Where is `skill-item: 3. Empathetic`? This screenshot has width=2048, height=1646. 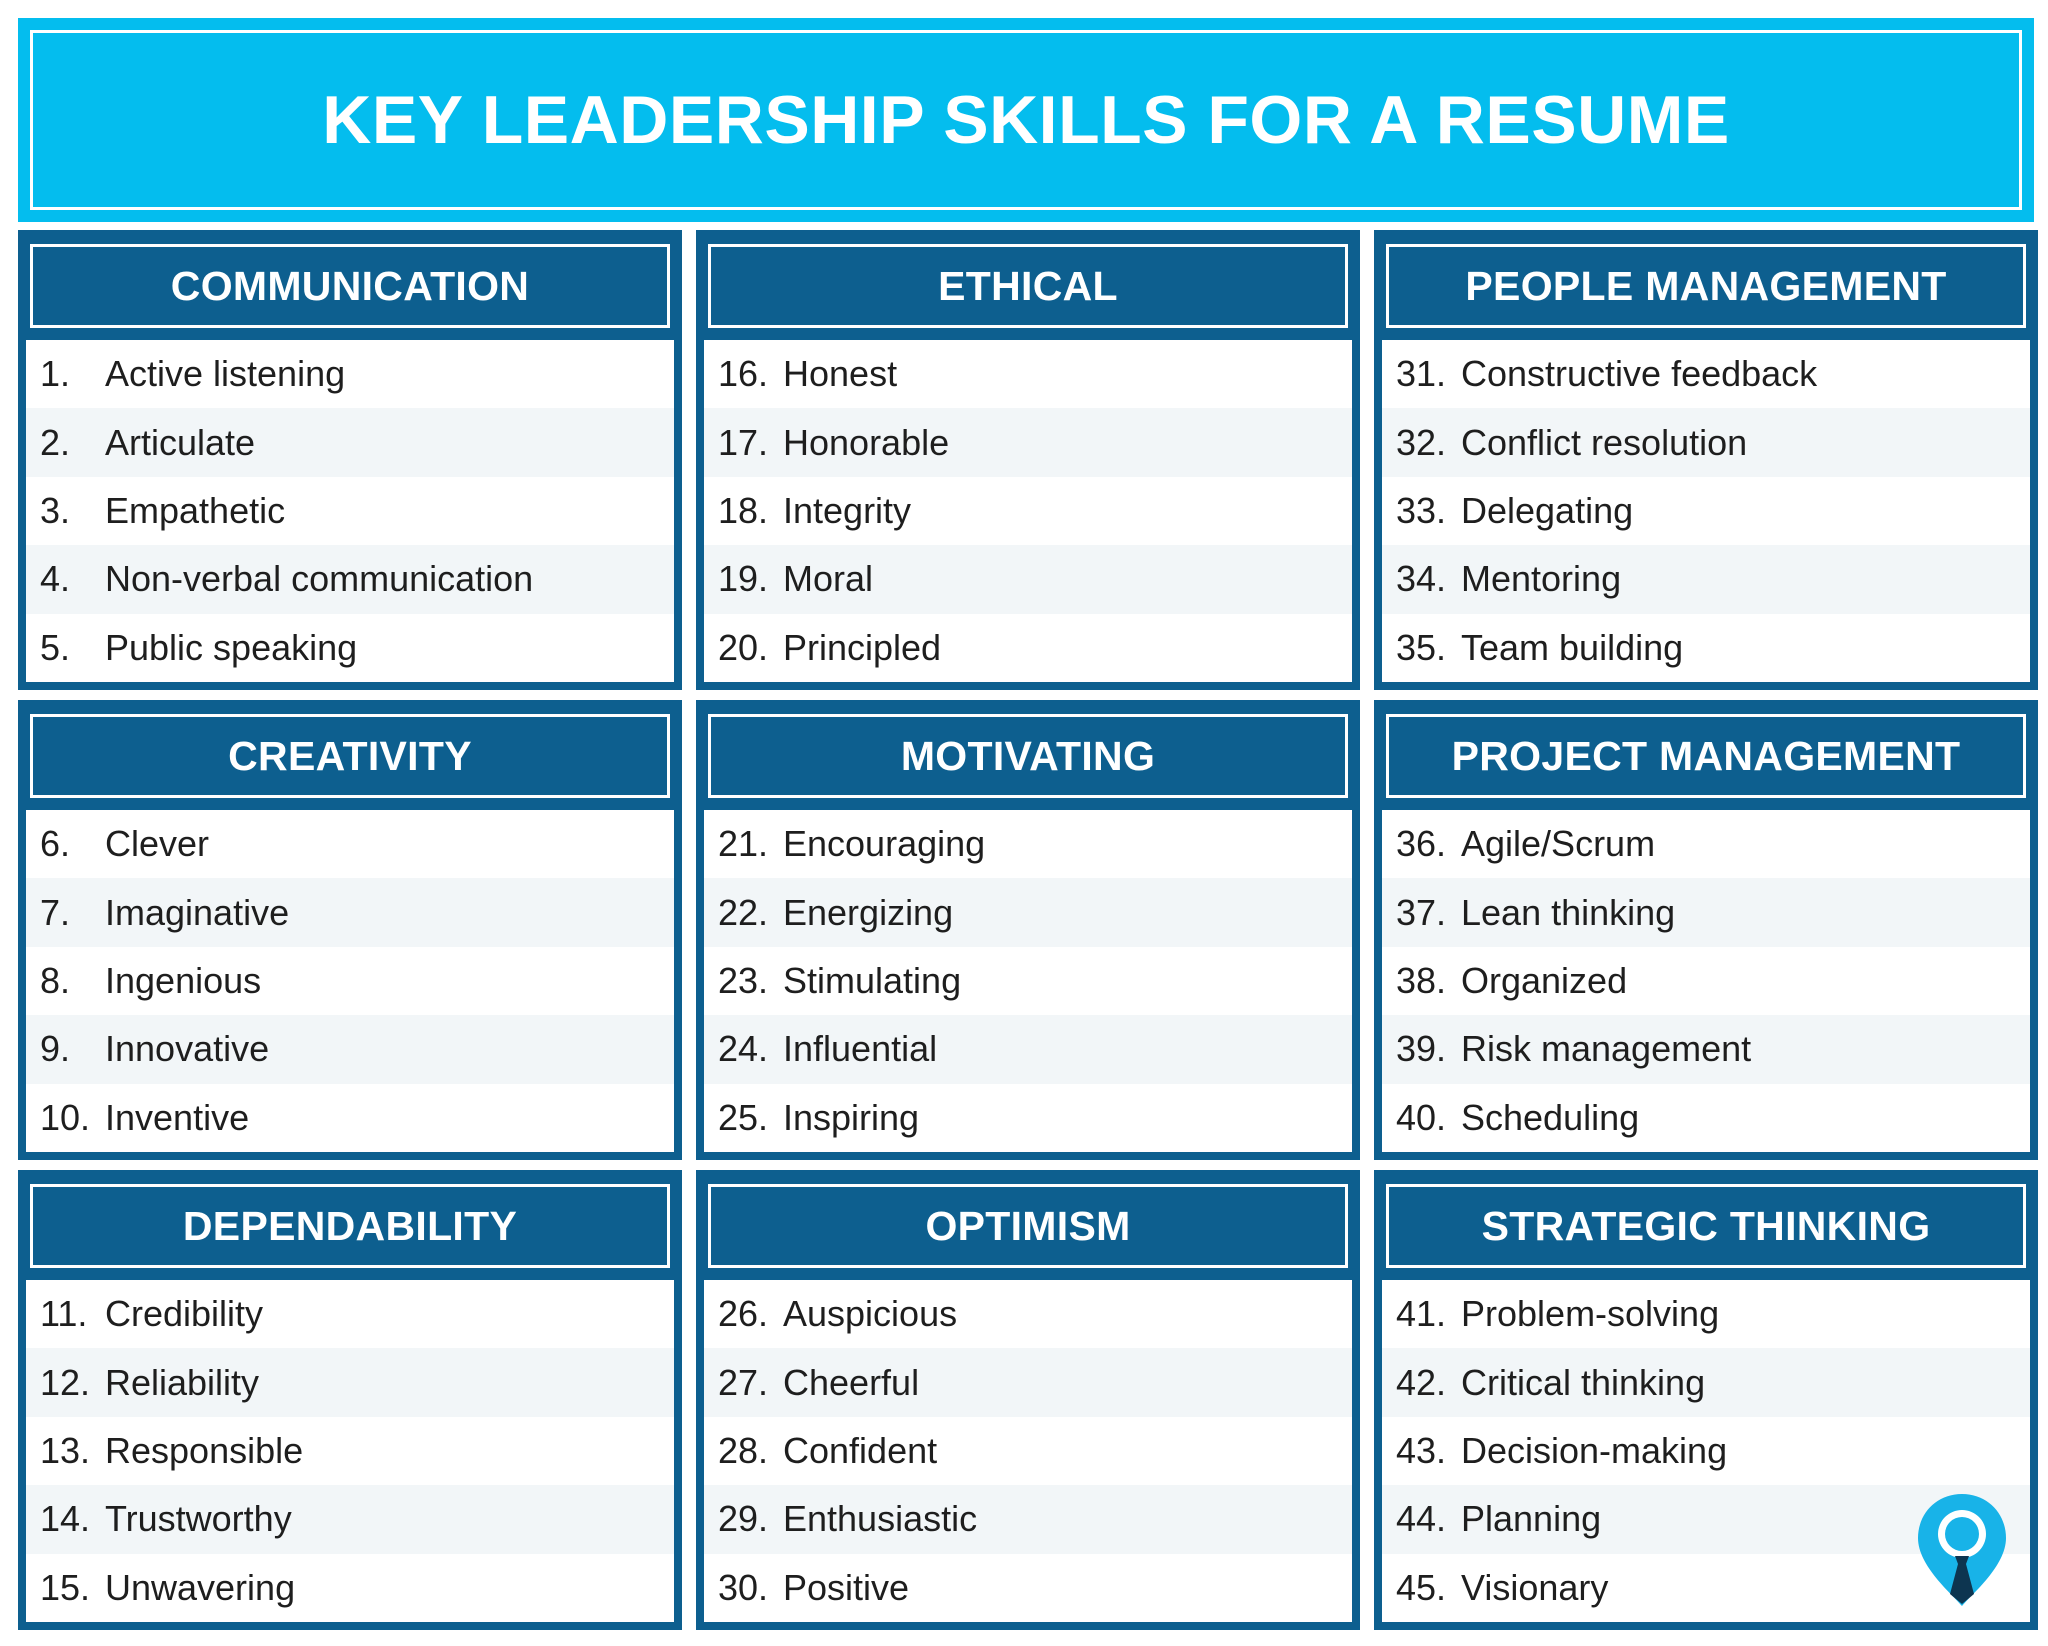
skill-item: 3. Empathetic is located at coordinates (350, 511).